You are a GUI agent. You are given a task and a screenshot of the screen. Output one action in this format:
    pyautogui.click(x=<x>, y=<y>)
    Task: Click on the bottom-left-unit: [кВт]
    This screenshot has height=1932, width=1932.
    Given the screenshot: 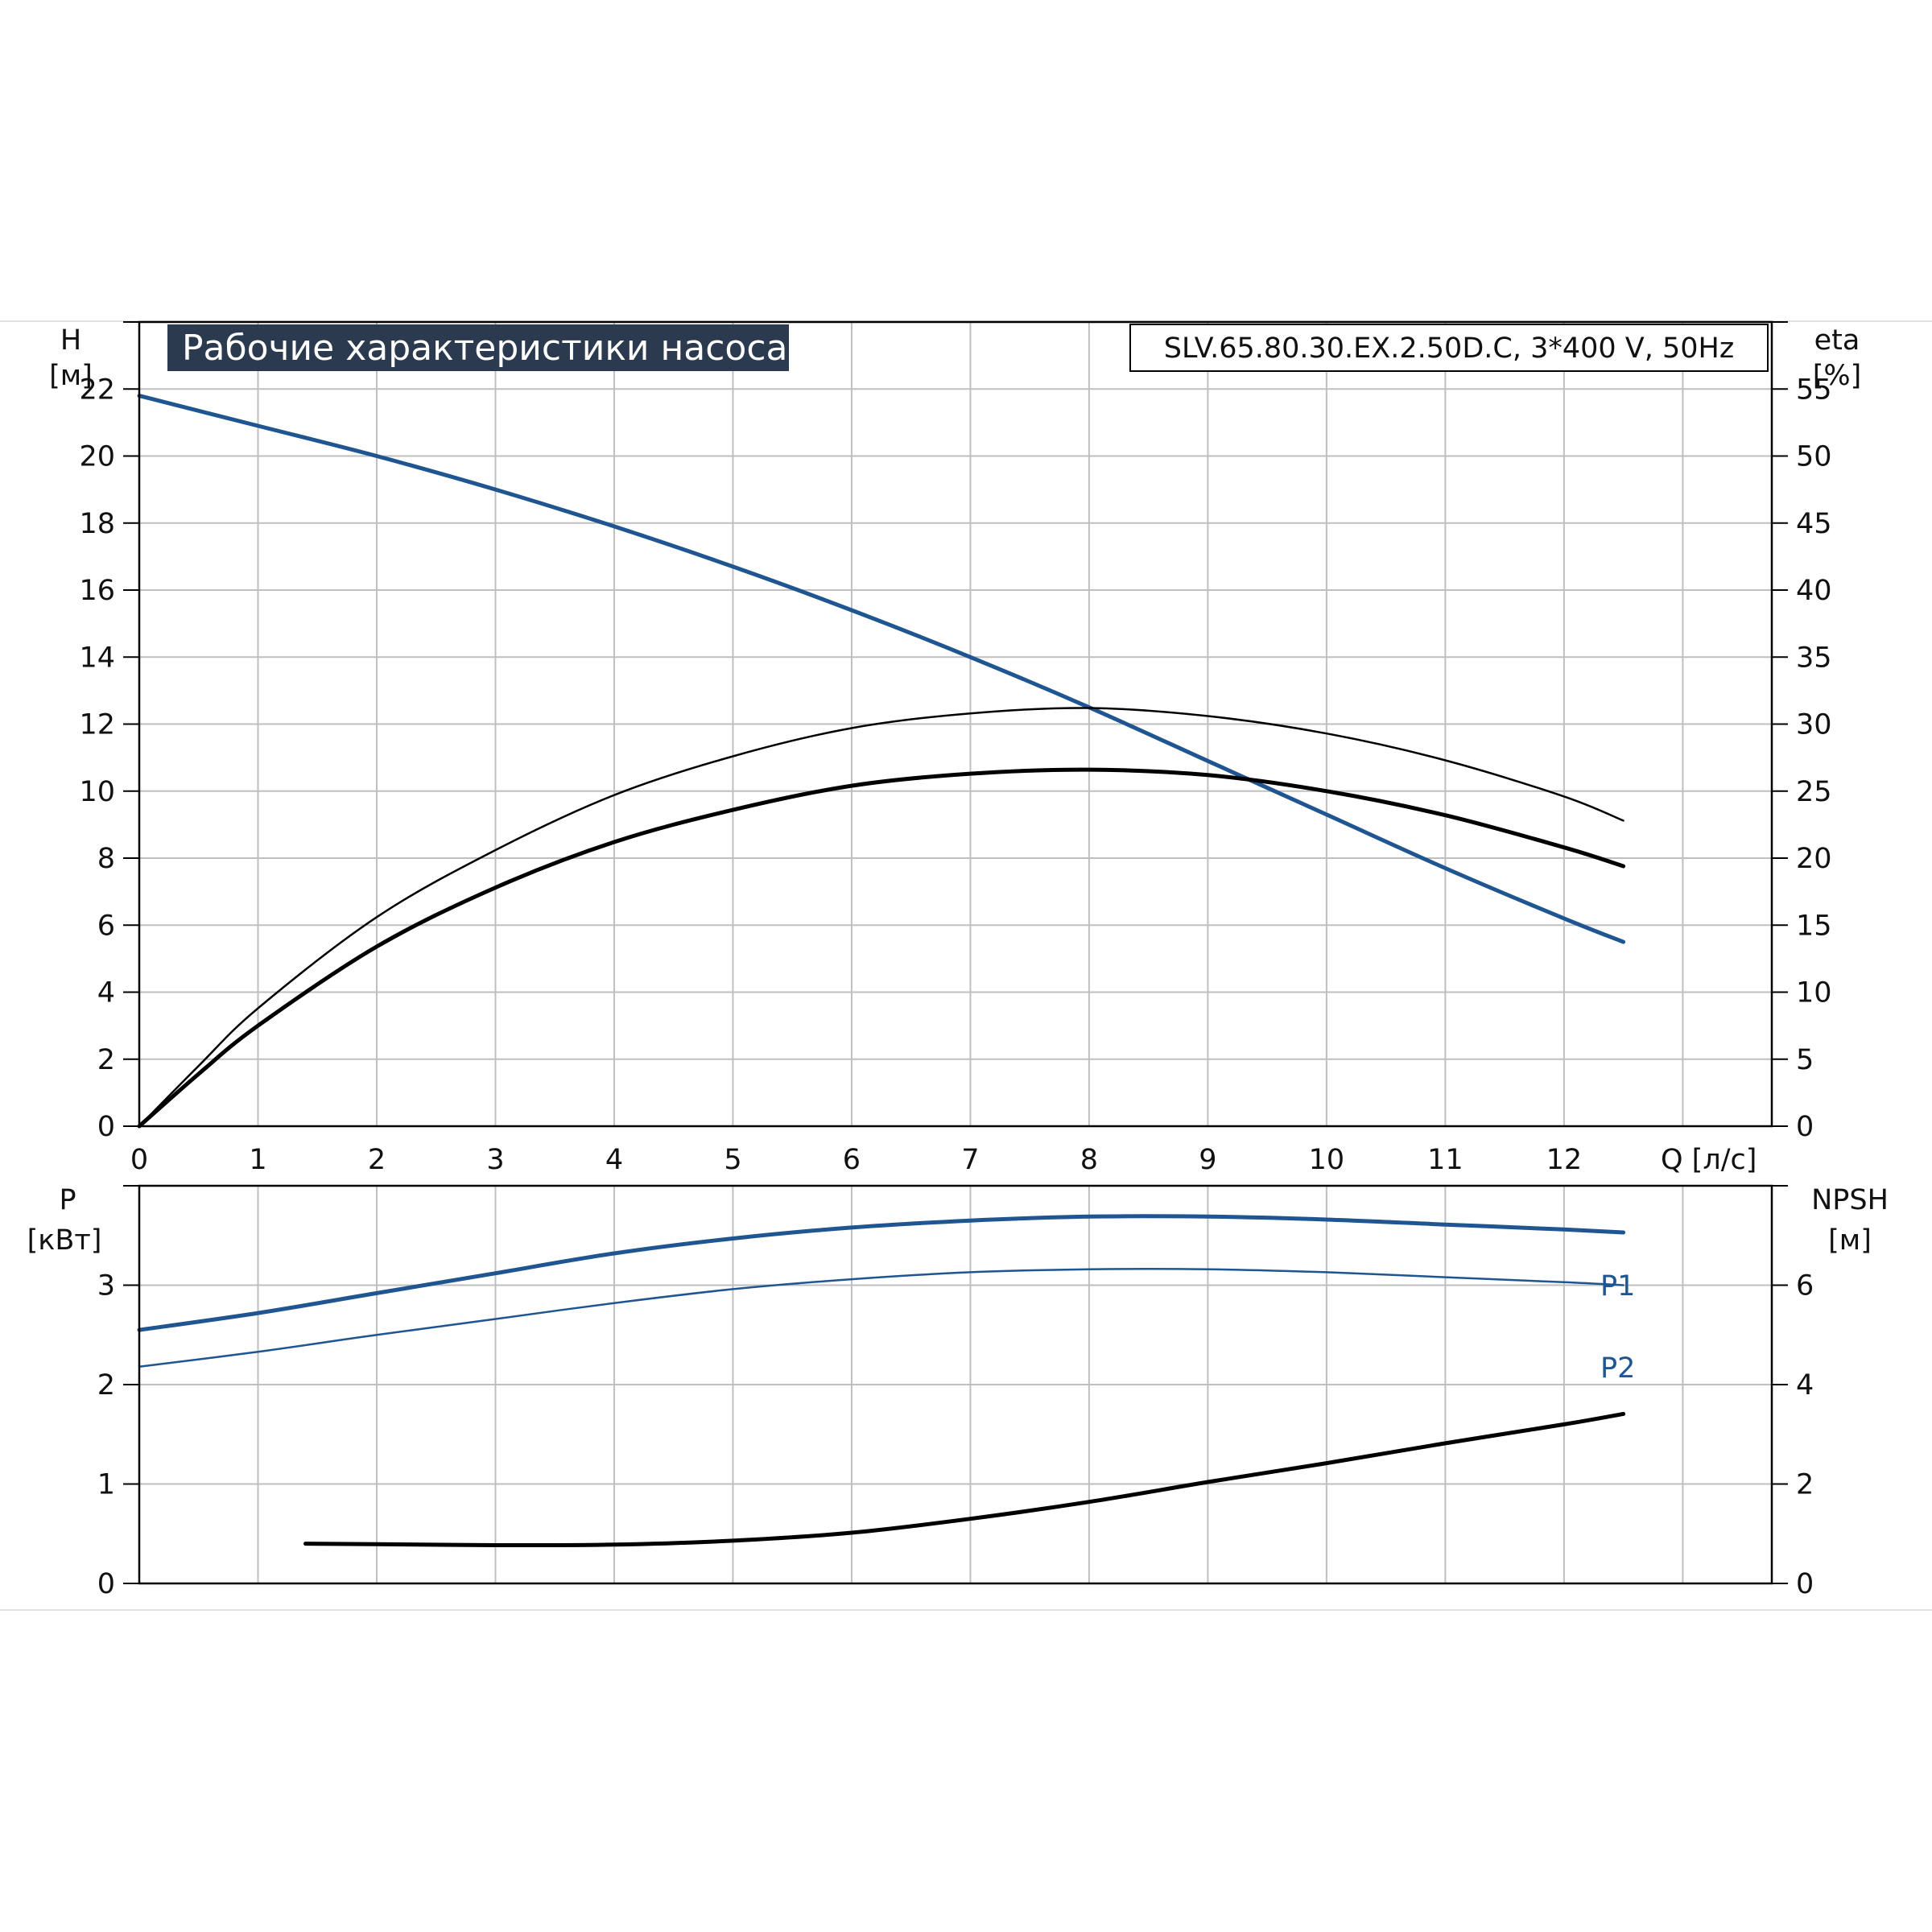 What is the action you would take?
    pyautogui.click(x=64, y=1240)
    